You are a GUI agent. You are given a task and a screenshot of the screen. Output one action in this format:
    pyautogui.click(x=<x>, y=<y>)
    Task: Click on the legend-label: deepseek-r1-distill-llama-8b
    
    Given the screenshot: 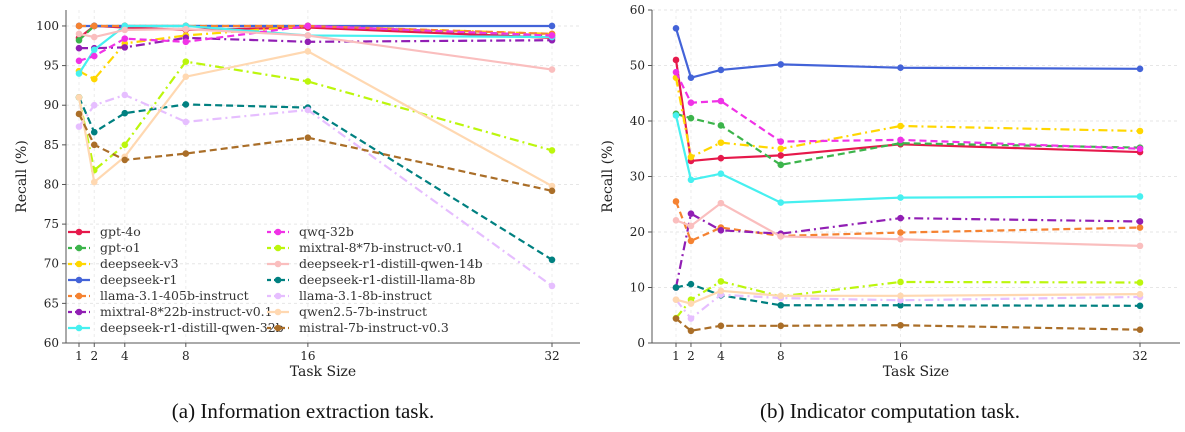 What is the action you would take?
    pyautogui.click(x=387, y=279)
    